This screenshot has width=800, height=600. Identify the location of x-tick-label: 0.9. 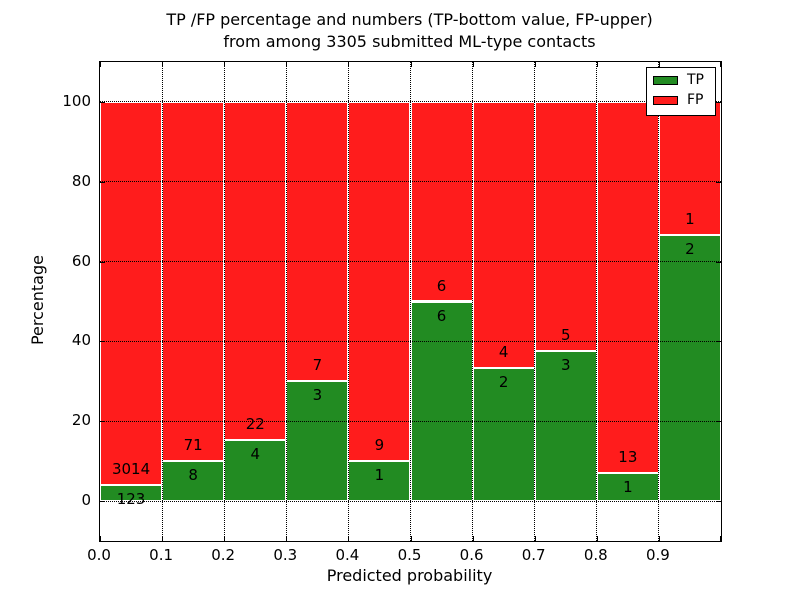
(657, 555).